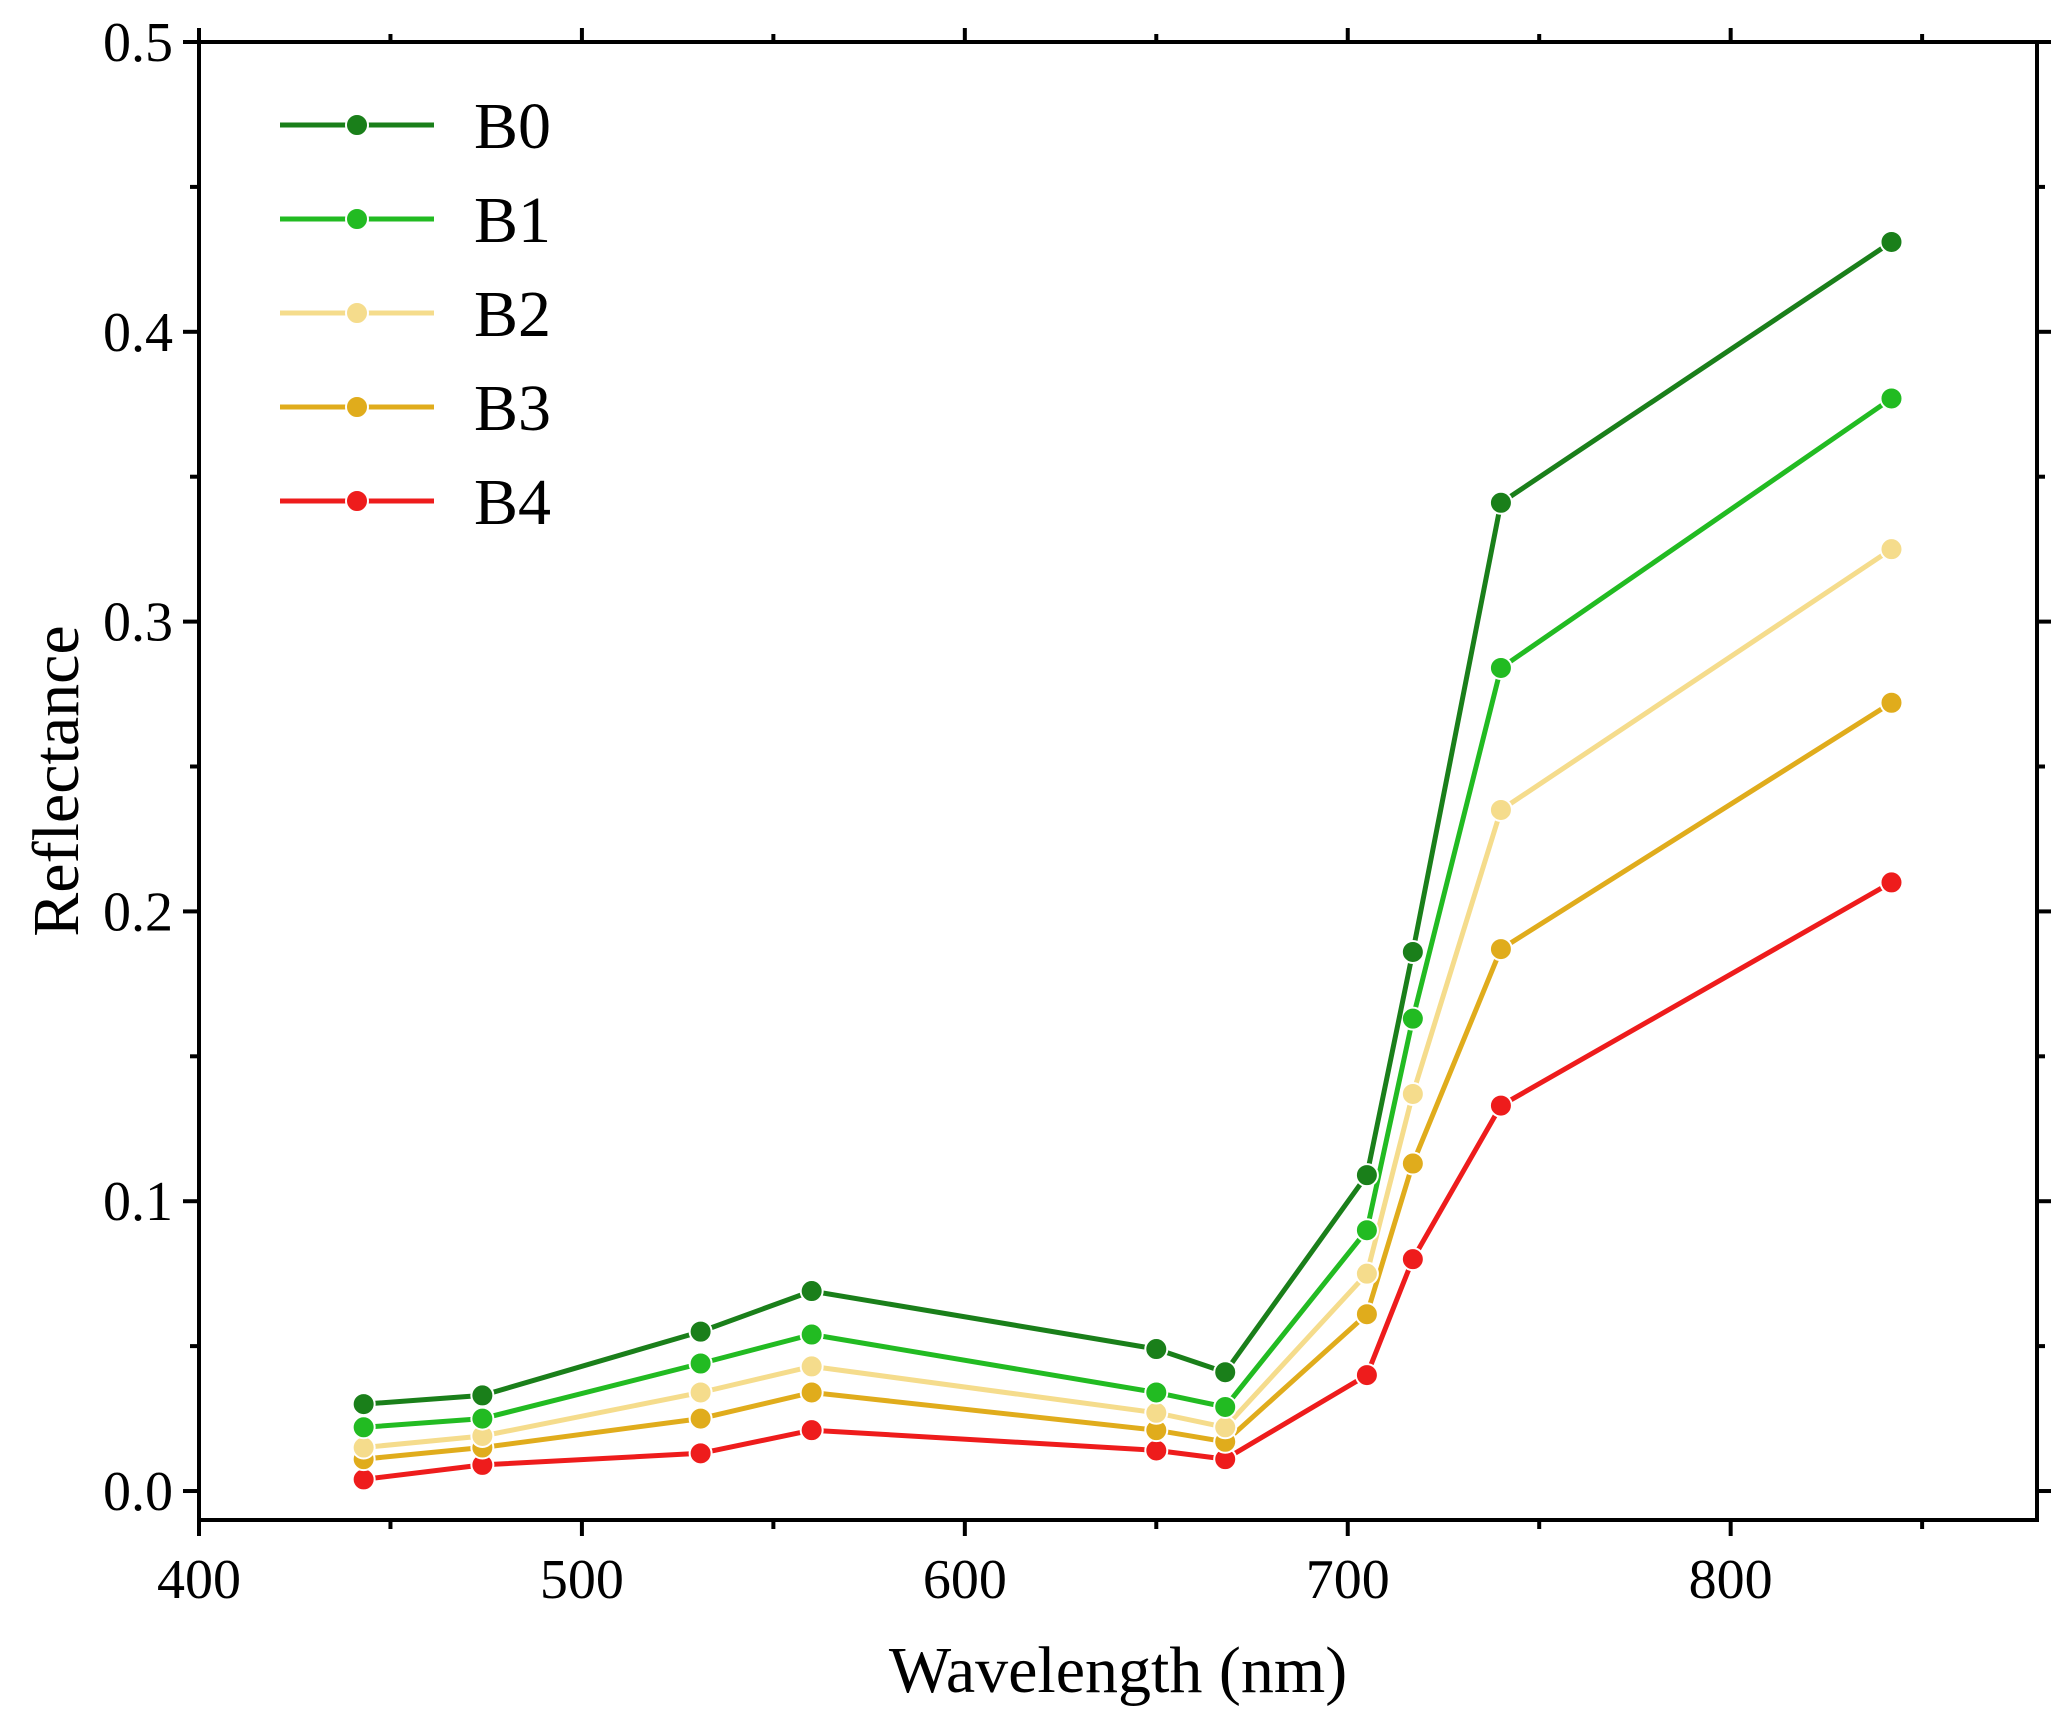  What do you see at coordinates (1731, 1580) in the screenshot?
I see `x-tick-label: 800` at bounding box center [1731, 1580].